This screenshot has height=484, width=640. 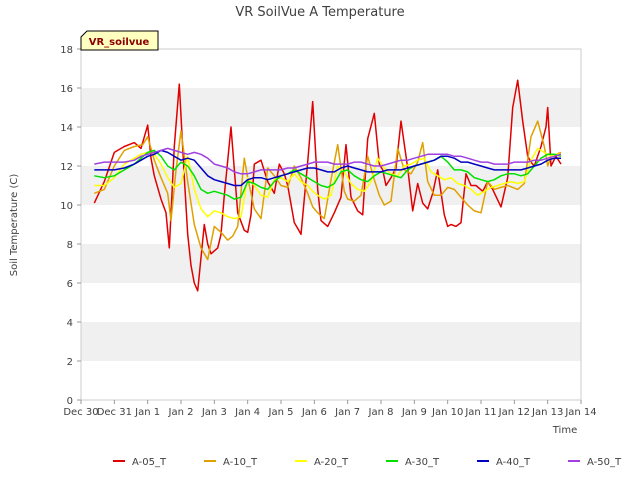 I want to click on series-line-a-20-t, so click(x=327, y=183).